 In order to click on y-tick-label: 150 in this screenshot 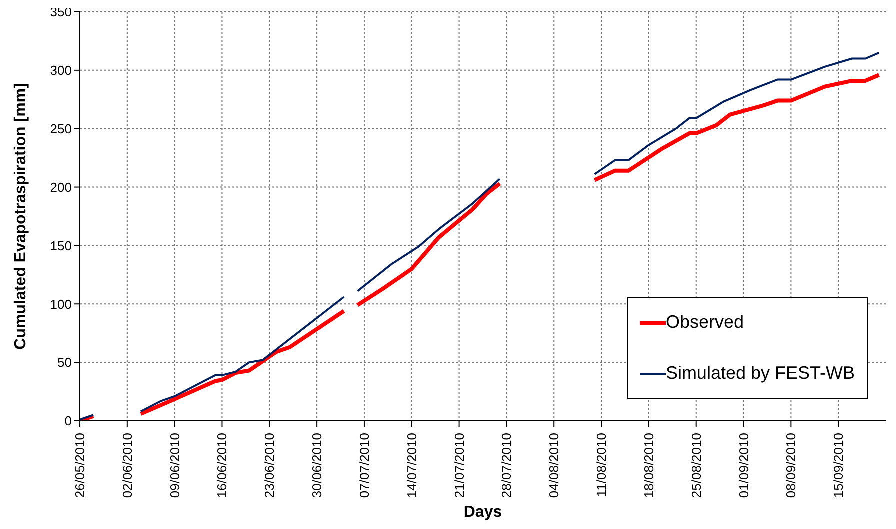, I will do `click(61, 246)`.